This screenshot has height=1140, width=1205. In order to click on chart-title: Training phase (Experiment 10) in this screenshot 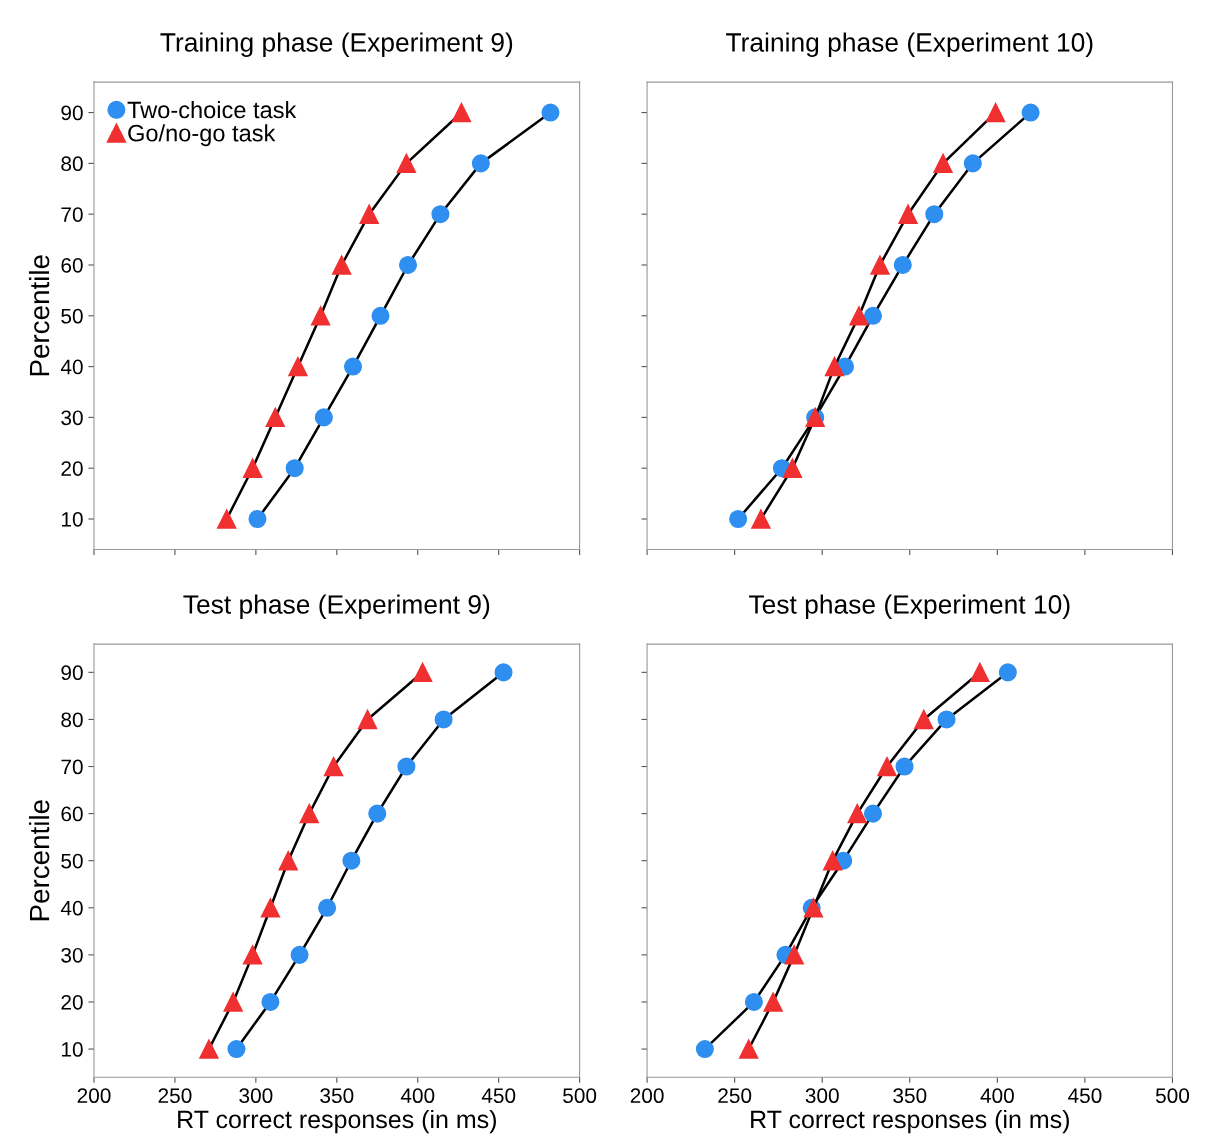, I will do `click(909, 44)`.